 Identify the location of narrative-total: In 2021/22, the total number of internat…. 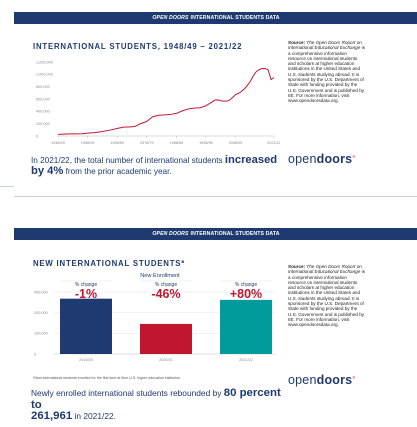
(161, 165).